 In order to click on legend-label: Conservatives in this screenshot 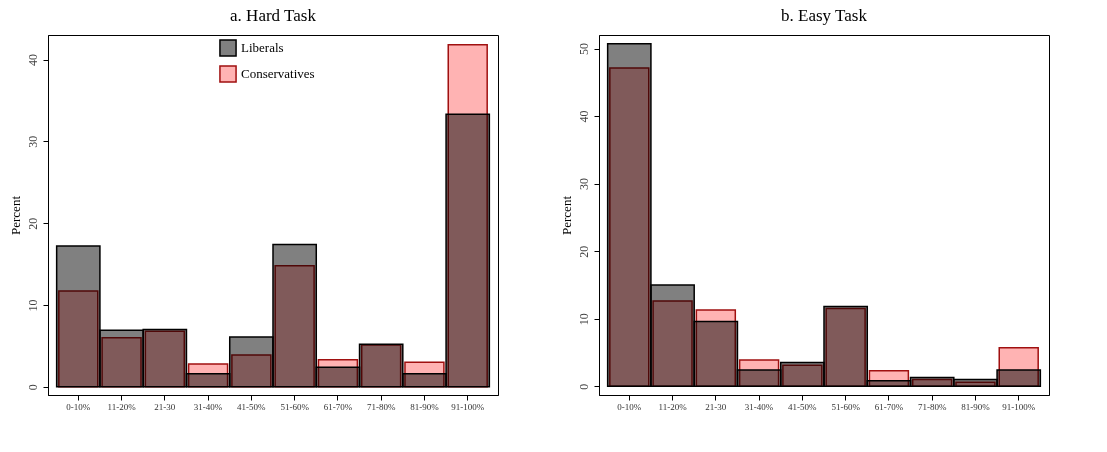, I will do `click(278, 73)`.